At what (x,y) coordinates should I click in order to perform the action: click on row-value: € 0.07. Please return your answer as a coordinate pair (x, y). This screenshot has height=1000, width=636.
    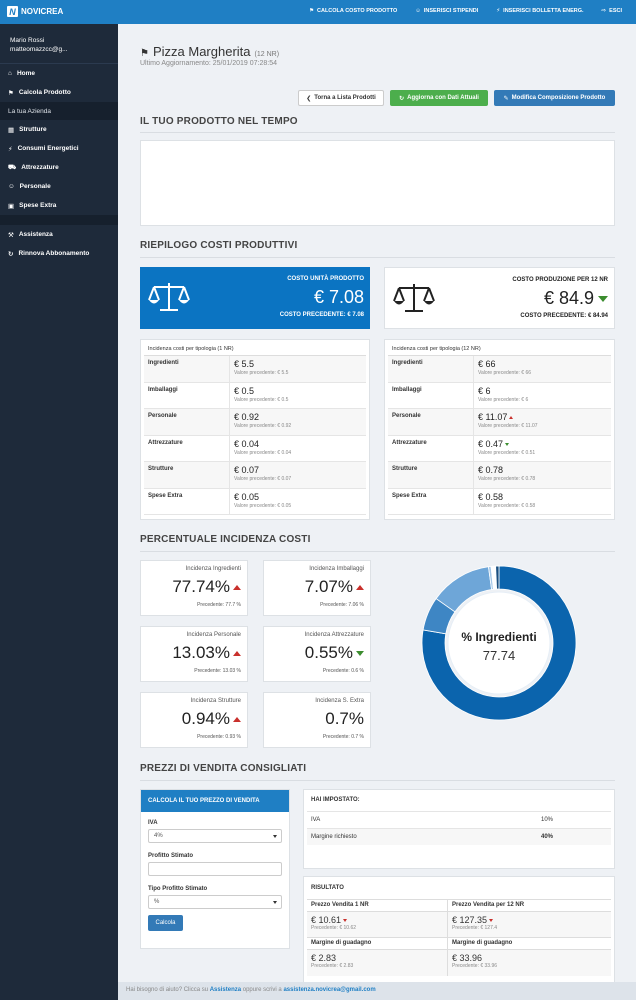
    Looking at the image, I should click on (247, 470).